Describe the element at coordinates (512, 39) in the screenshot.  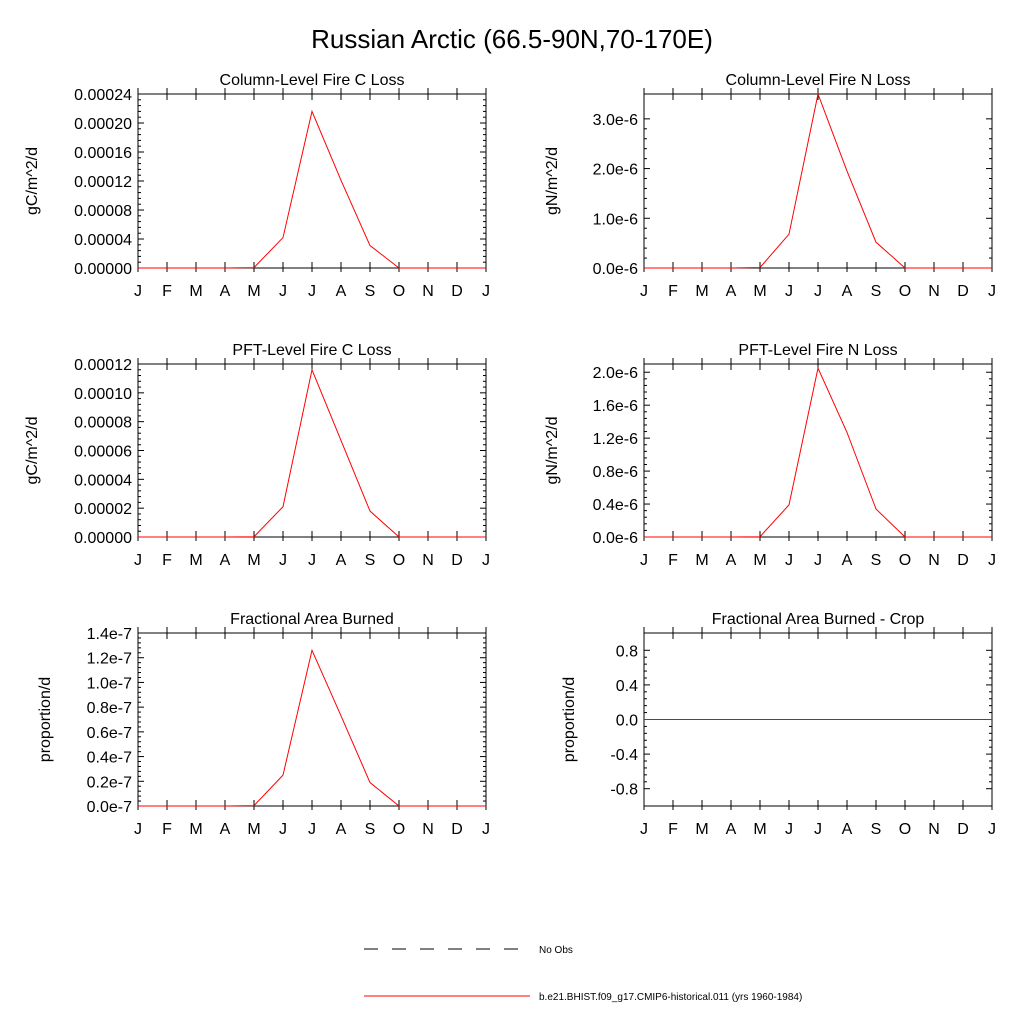
I see `page-title: Russian Arctic (66.5-90N,70-170E)` at that location.